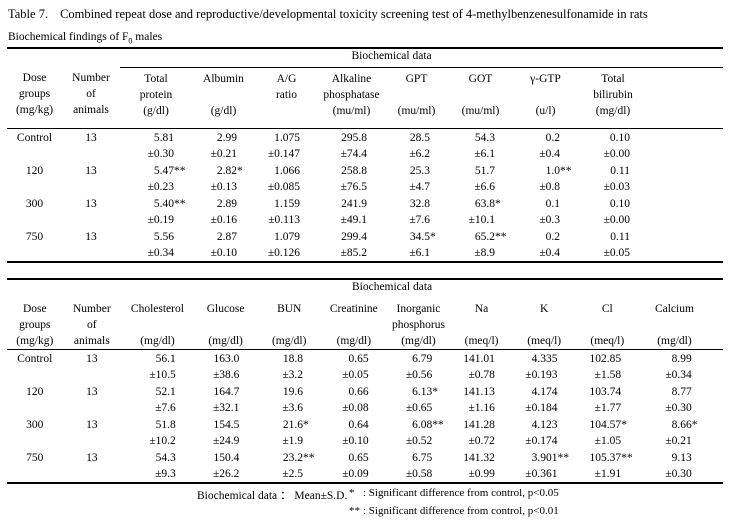 Image resolution: width=730 pixels, height=524 pixels. Describe the element at coordinates (286, 94) in the screenshot. I see `header-line: ratio` at that location.